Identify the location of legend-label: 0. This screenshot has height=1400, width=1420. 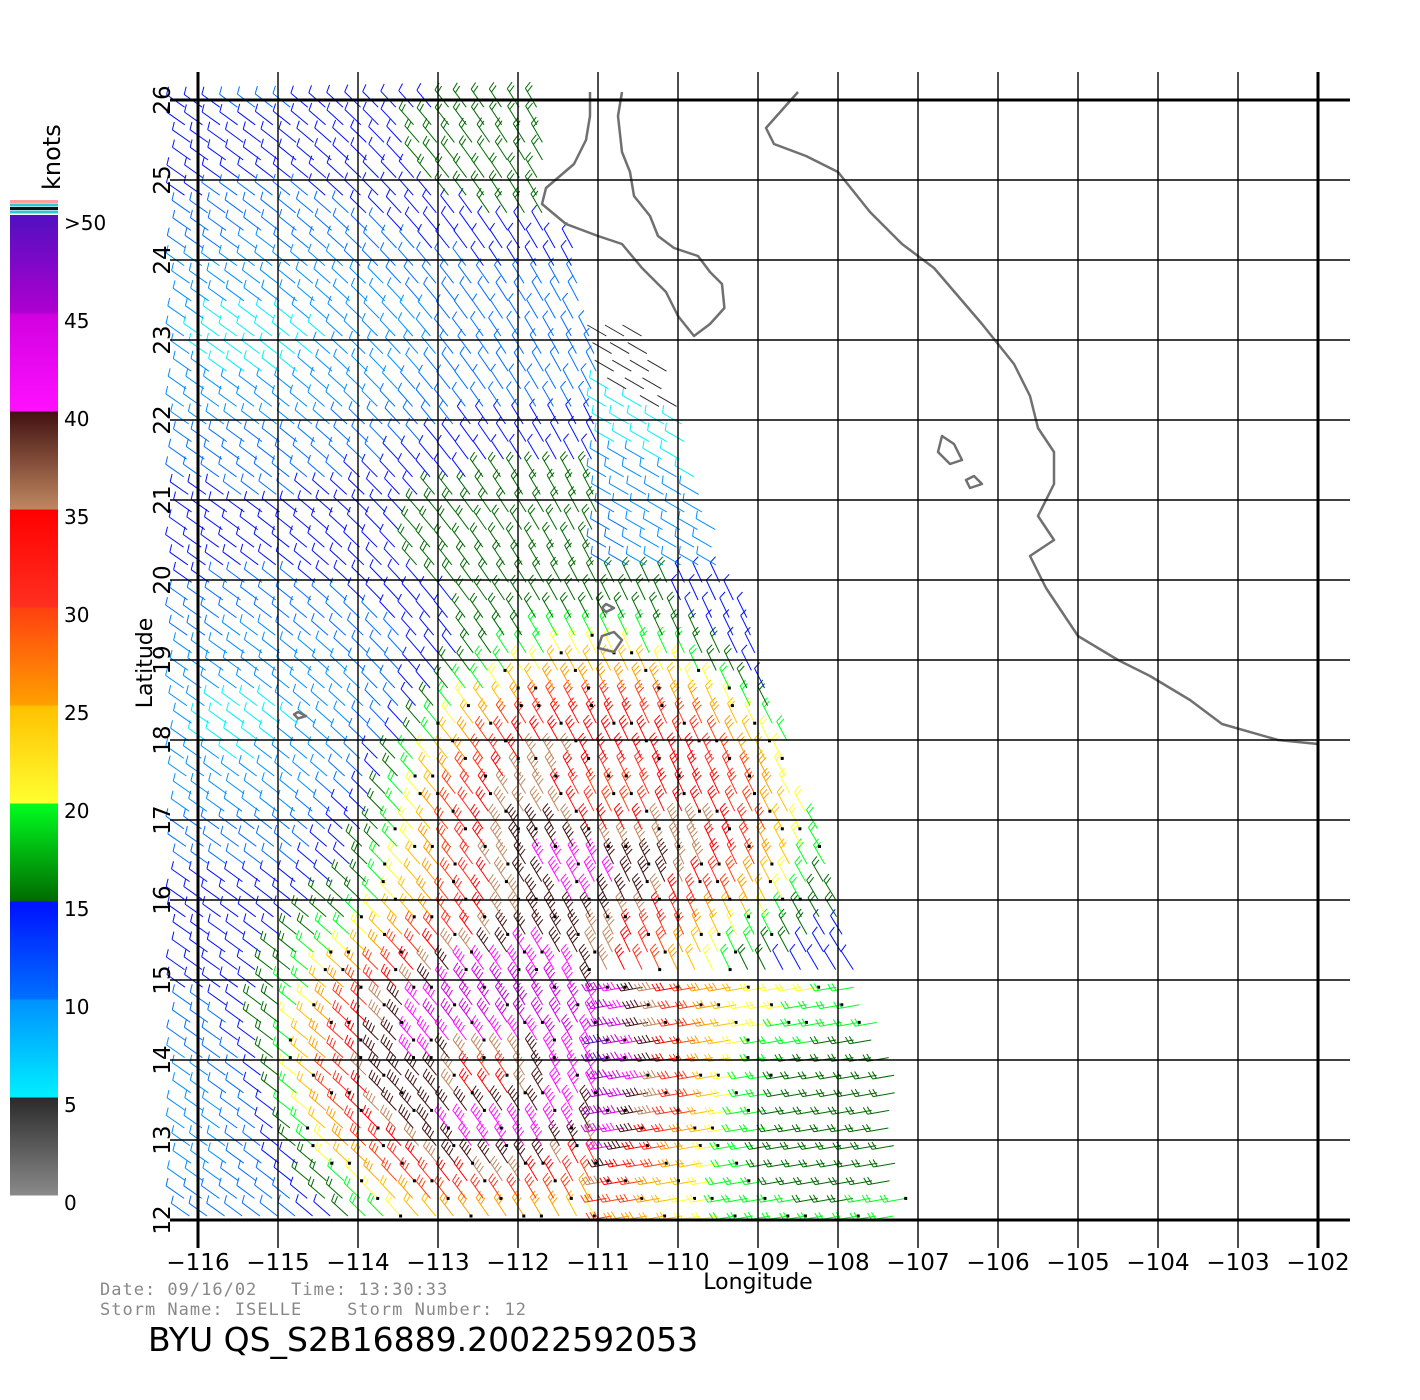
(70, 1203).